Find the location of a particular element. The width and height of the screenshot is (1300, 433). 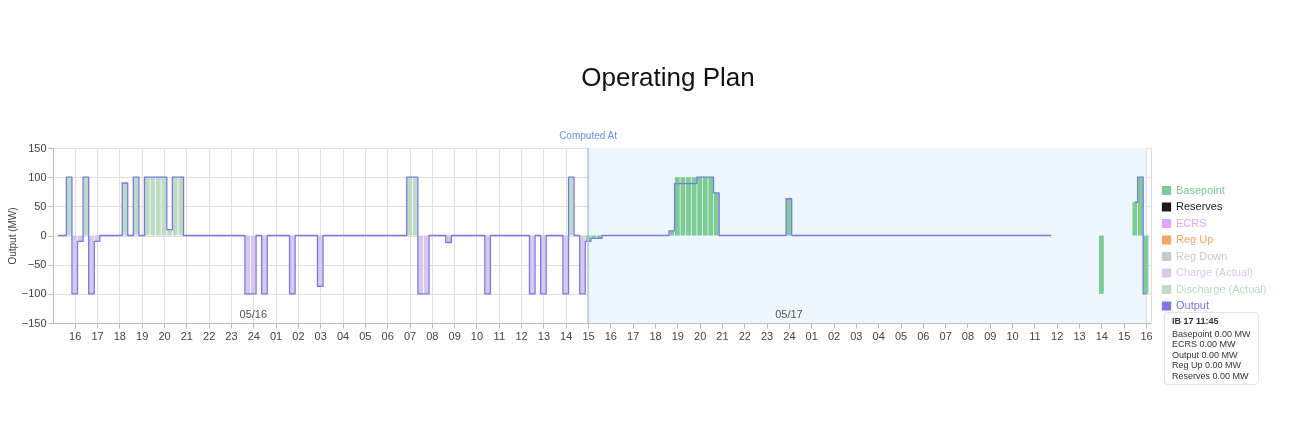

text: Reserves 0.00 MW is located at coordinates (1211, 375).